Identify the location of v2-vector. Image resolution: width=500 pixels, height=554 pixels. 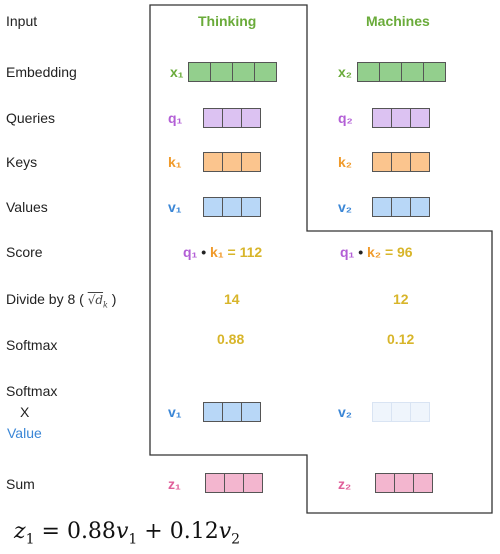
(401, 207).